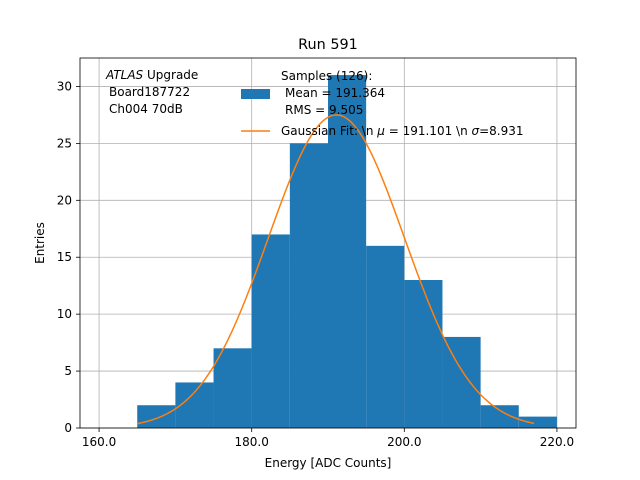 The height and width of the screenshot is (480, 640). I want to click on x-tick-label: 180.0, so click(252, 442).